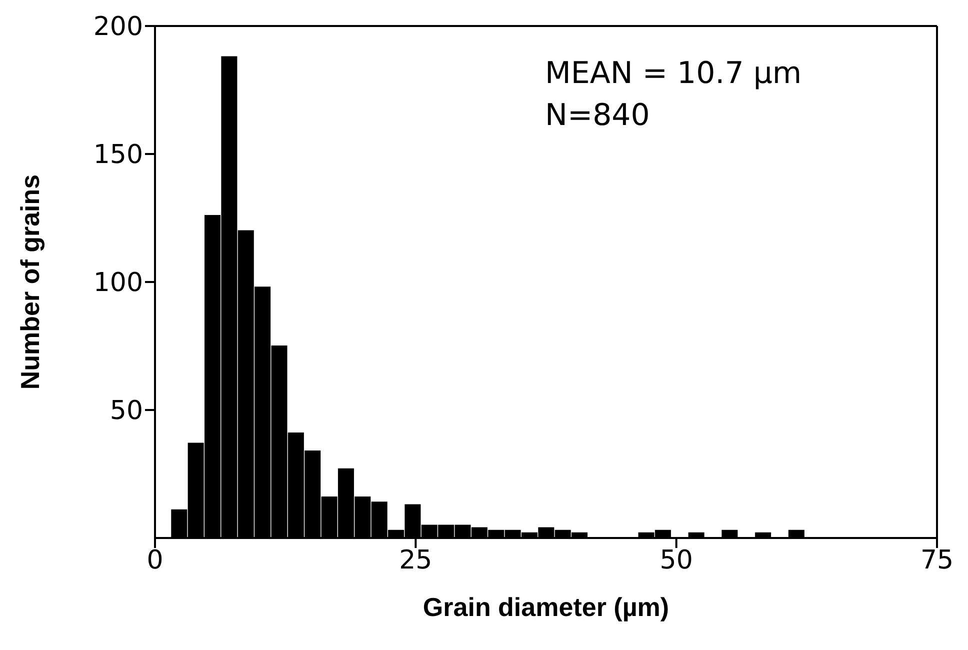  Describe the element at coordinates (118, 27) in the screenshot. I see `y-tick-label: 200` at that location.